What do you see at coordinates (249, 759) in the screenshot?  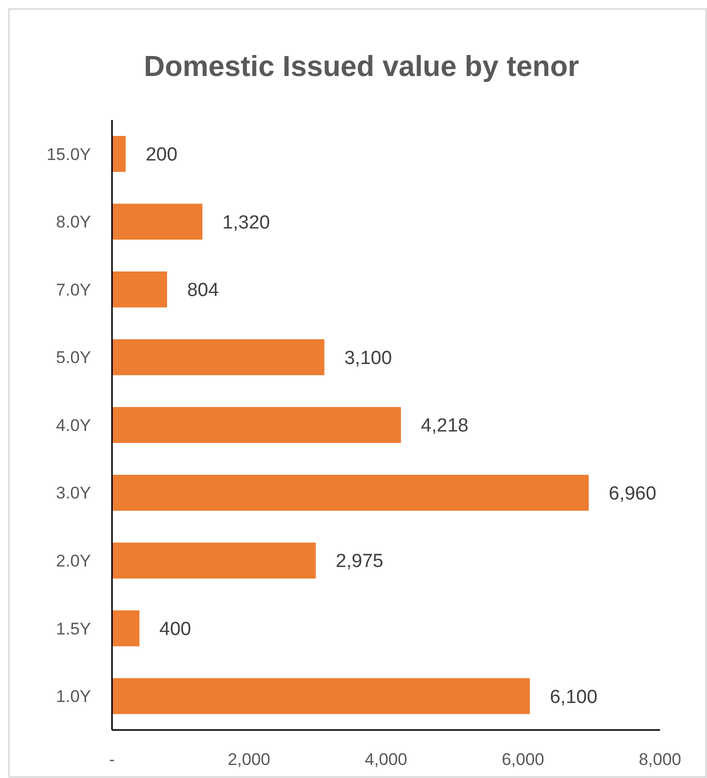 I see `x-tick-label: 2,000` at bounding box center [249, 759].